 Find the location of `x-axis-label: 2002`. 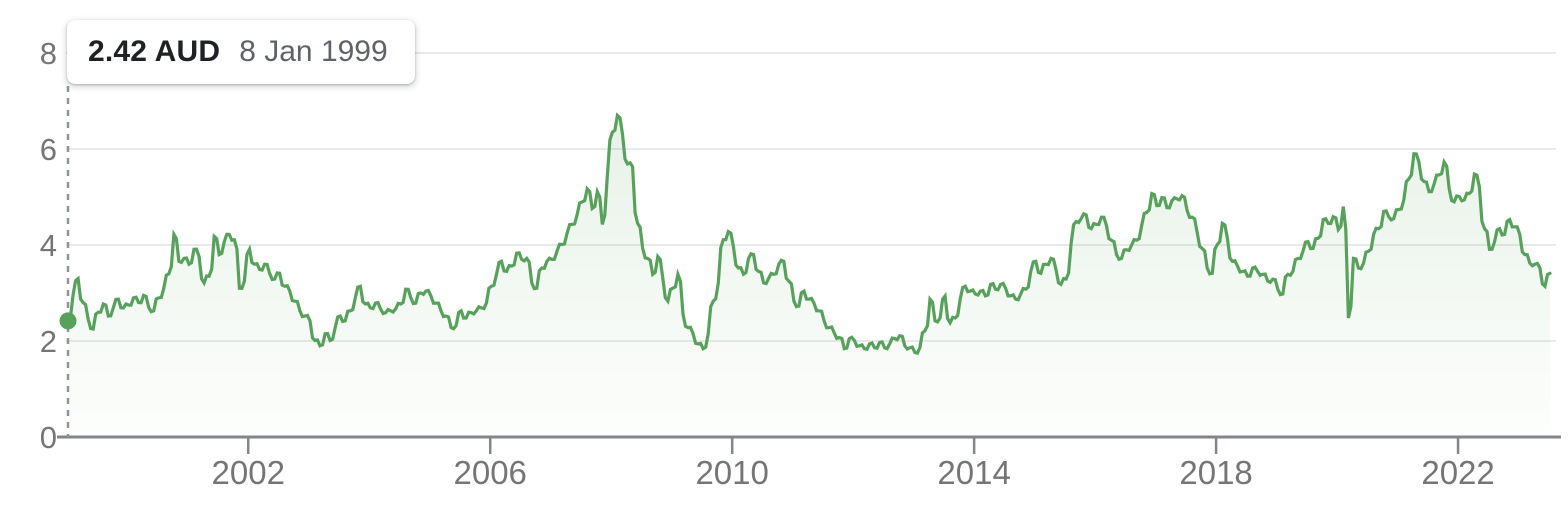

x-axis-label: 2002 is located at coordinates (248, 472).